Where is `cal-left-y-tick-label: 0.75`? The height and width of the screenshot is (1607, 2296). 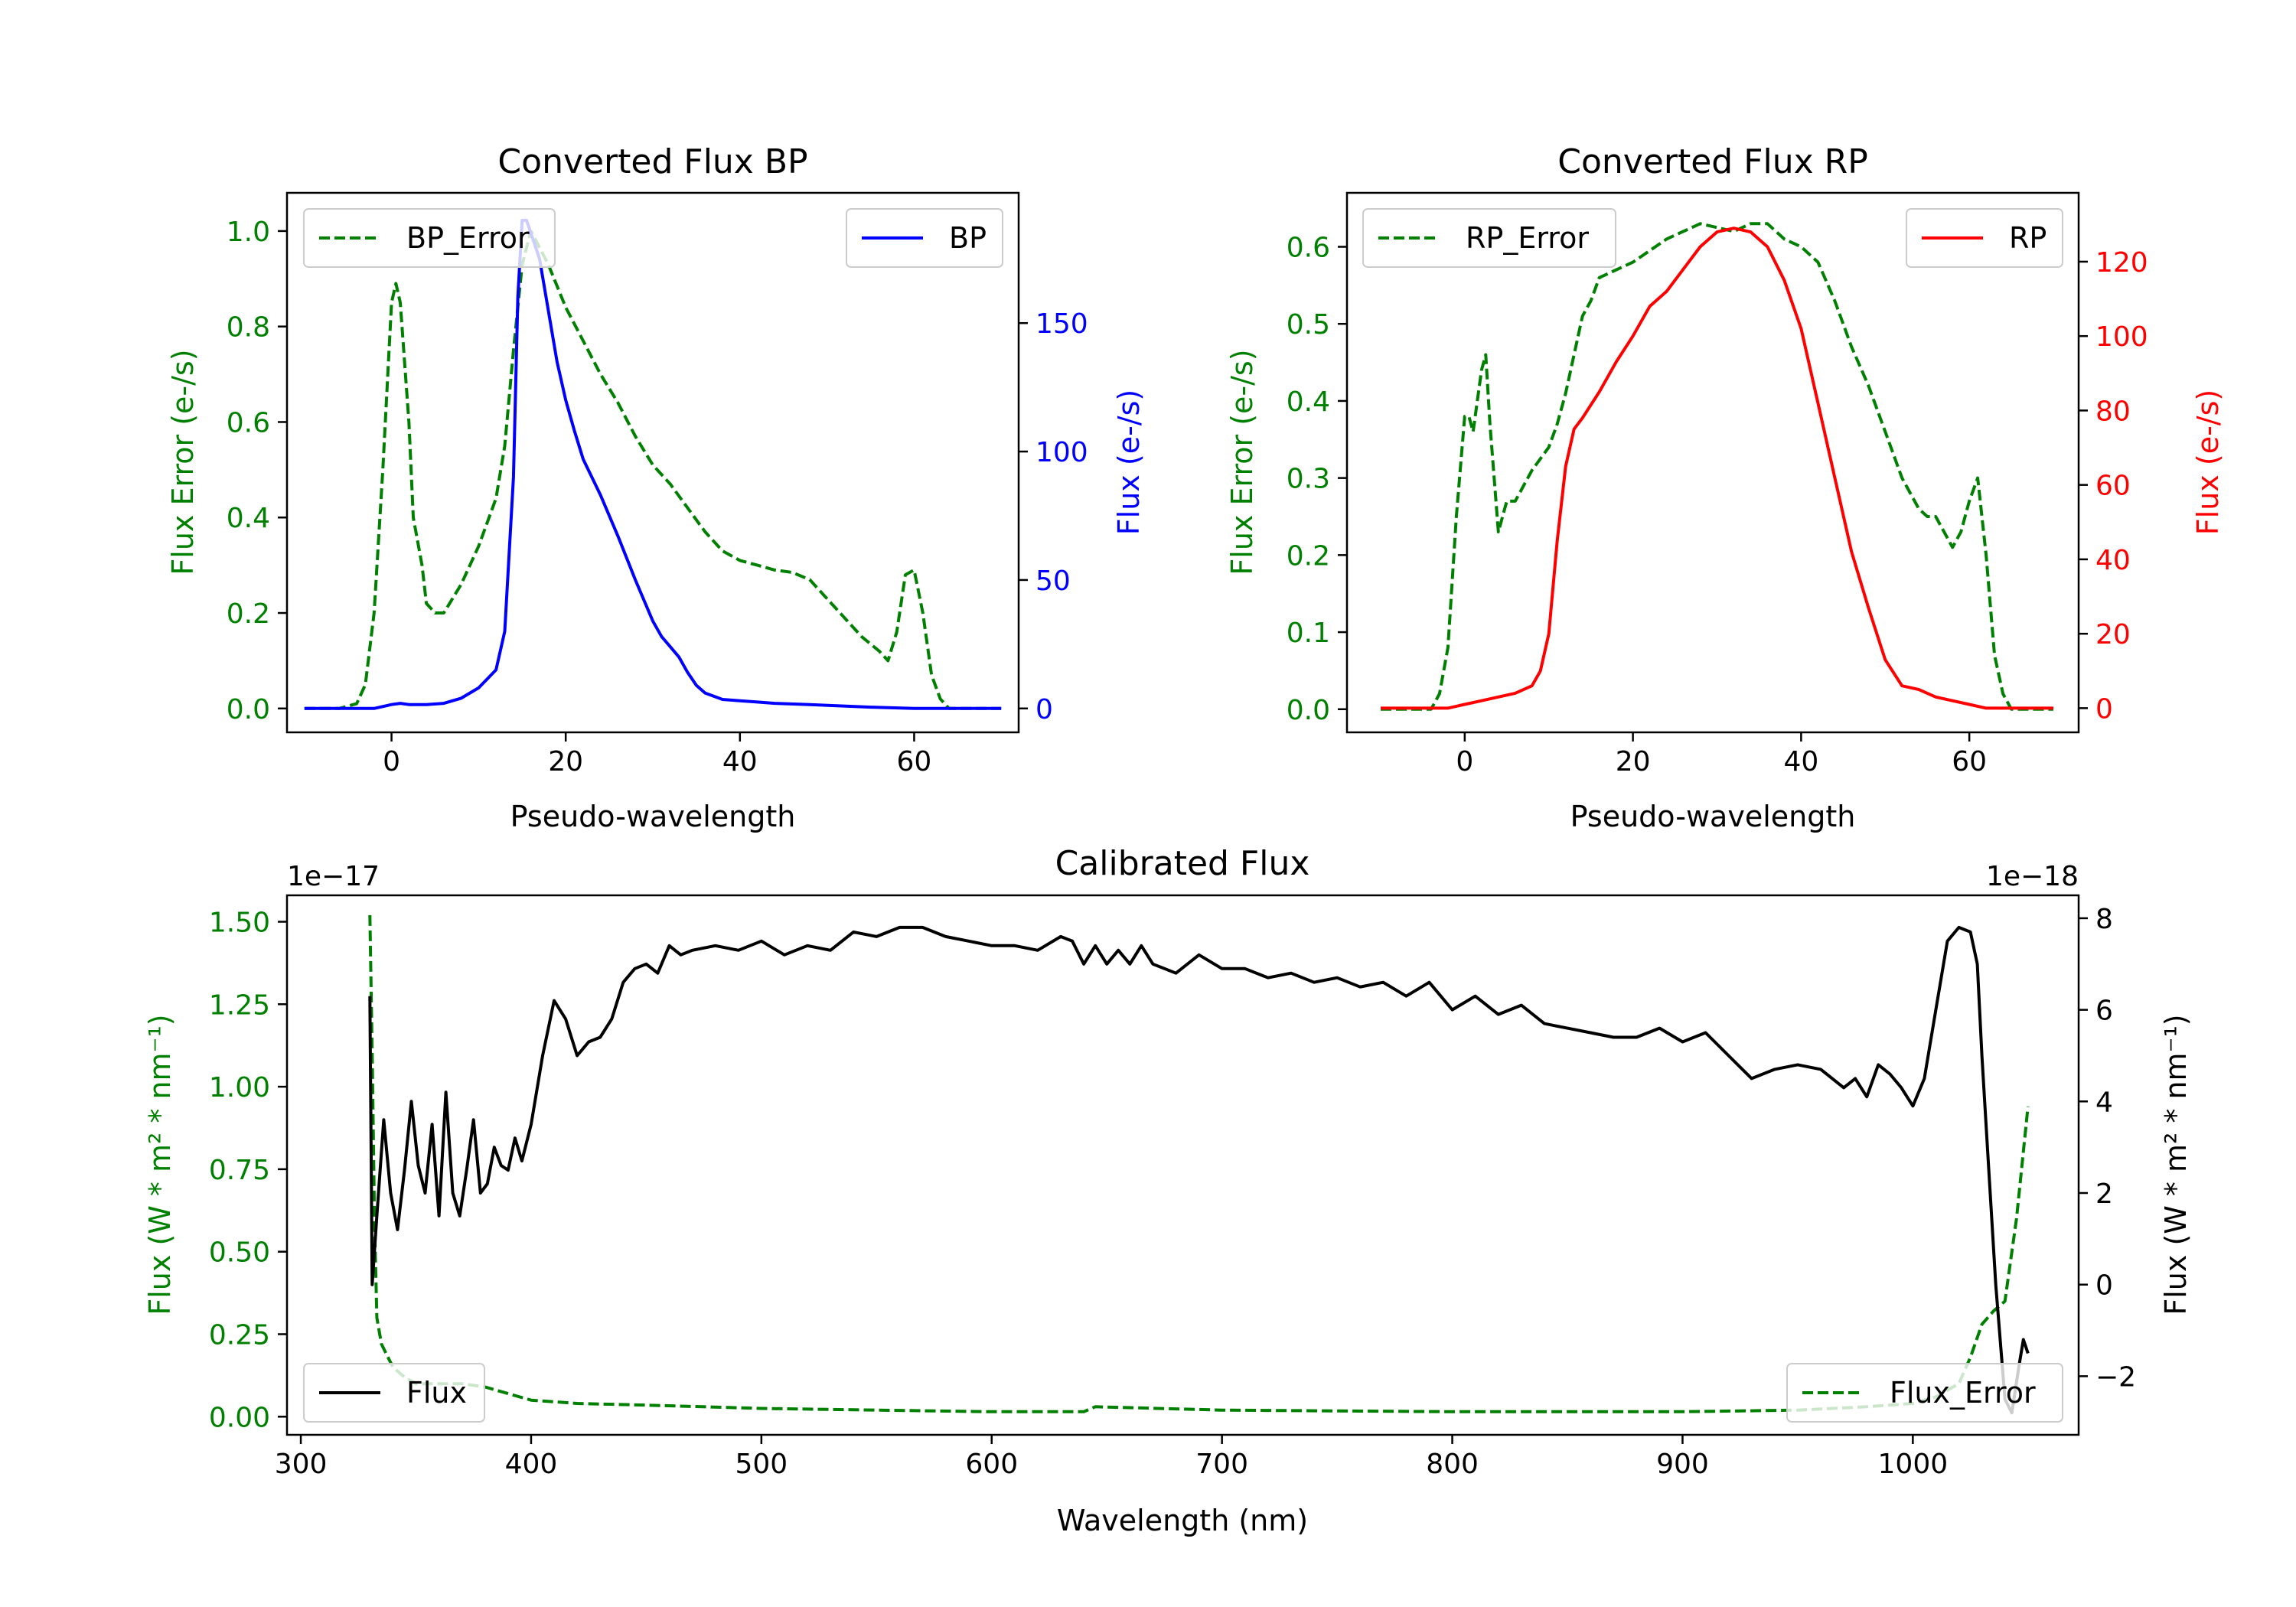
cal-left-y-tick-label: 0.75 is located at coordinates (239, 1170).